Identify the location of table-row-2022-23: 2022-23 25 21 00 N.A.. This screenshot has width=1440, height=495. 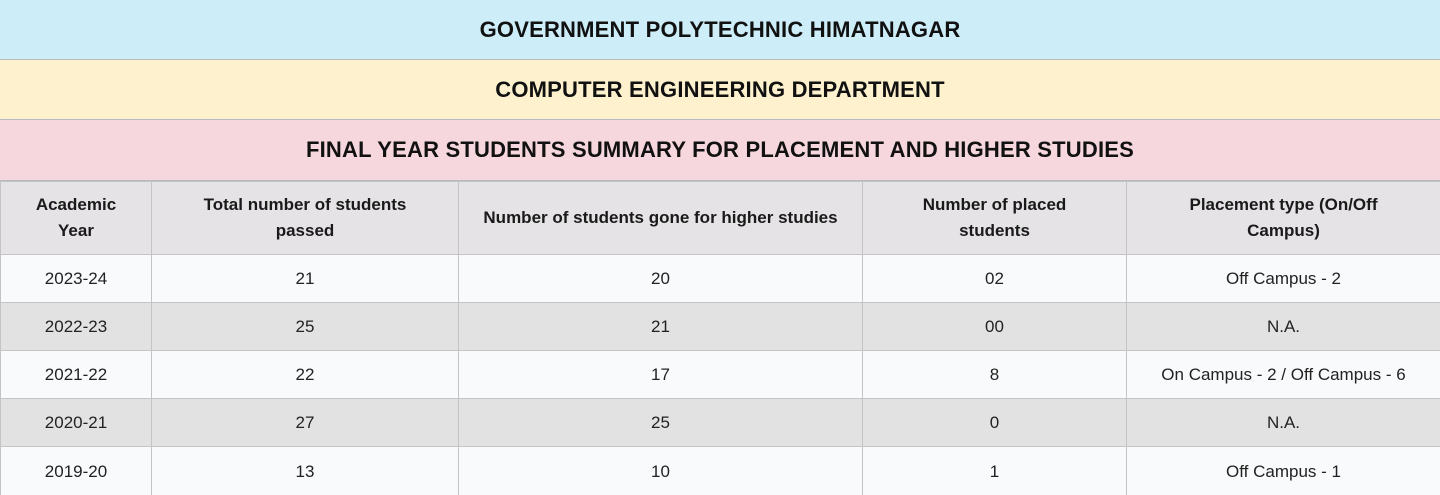
(720, 326).